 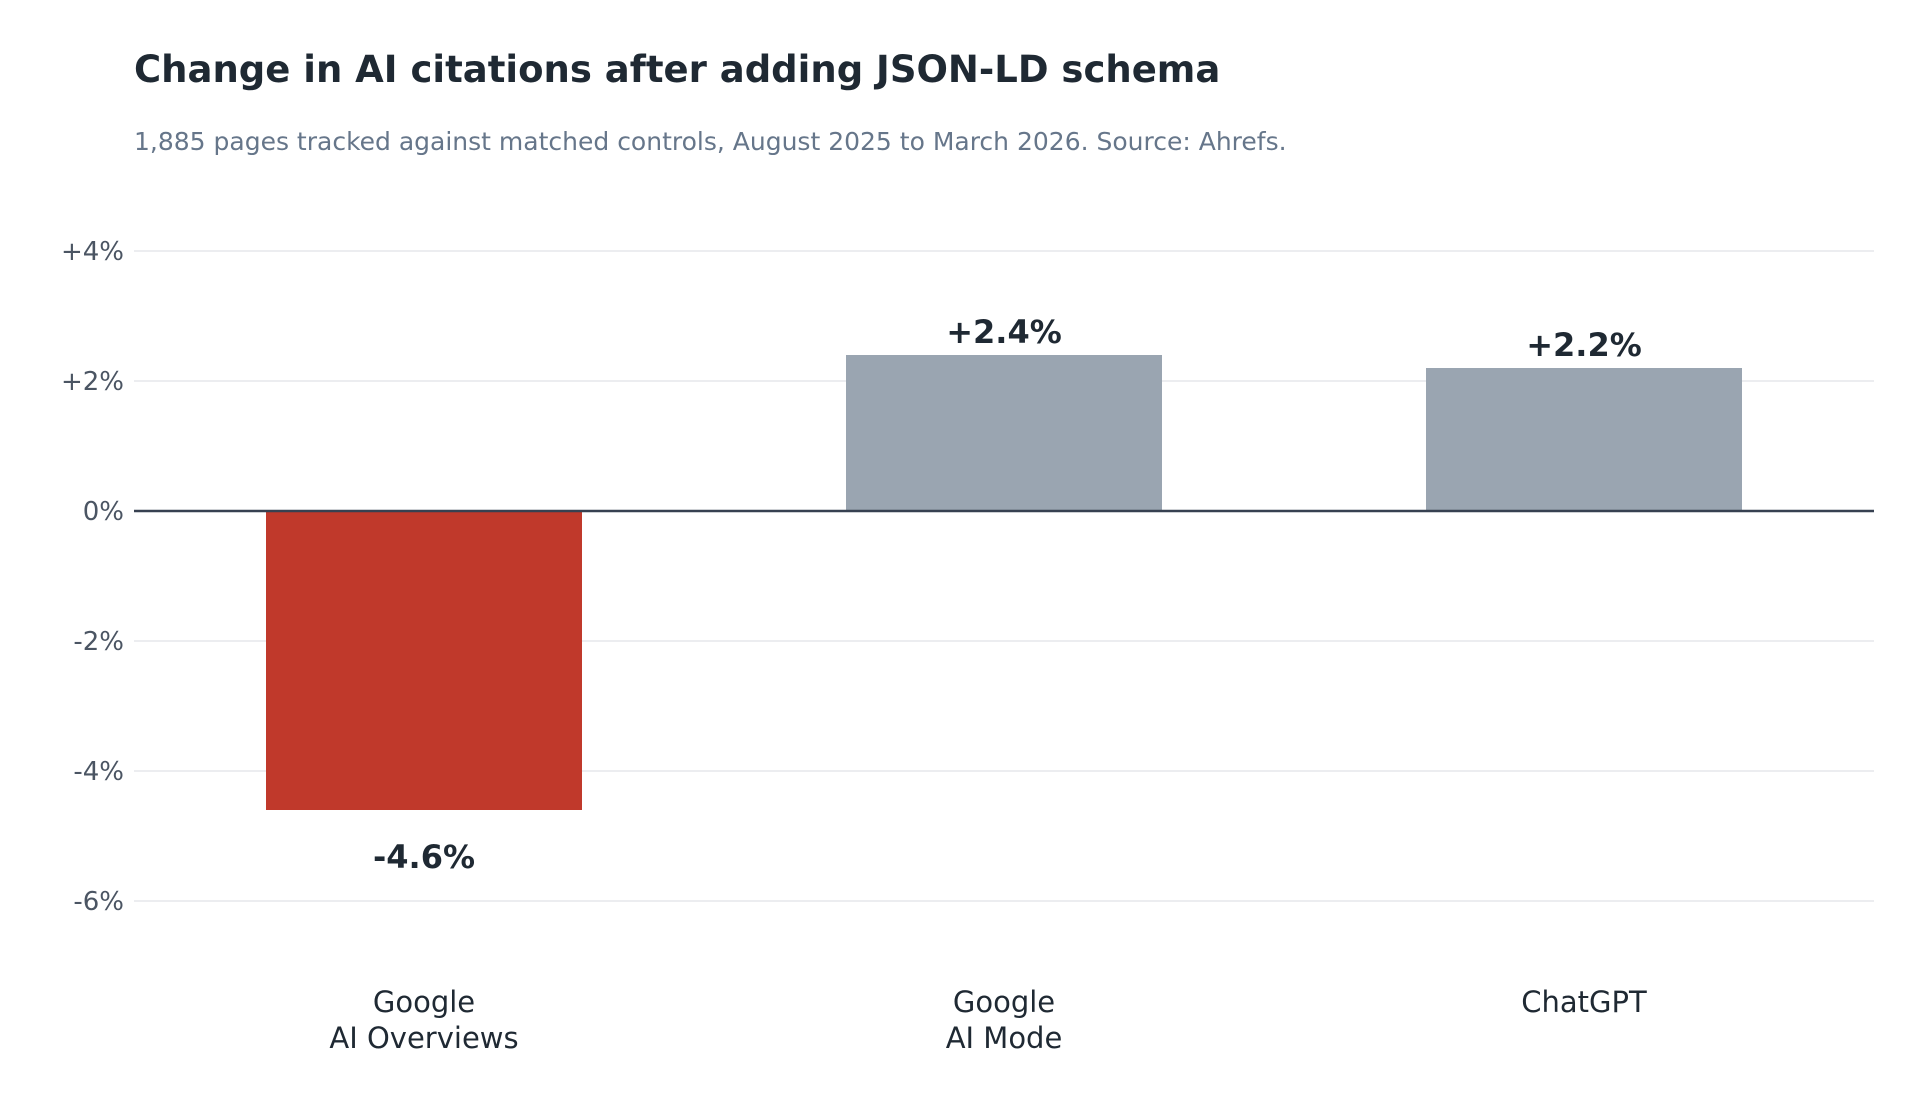 What do you see at coordinates (1004, 1038) in the screenshot?
I see `category-label: AI Mode` at bounding box center [1004, 1038].